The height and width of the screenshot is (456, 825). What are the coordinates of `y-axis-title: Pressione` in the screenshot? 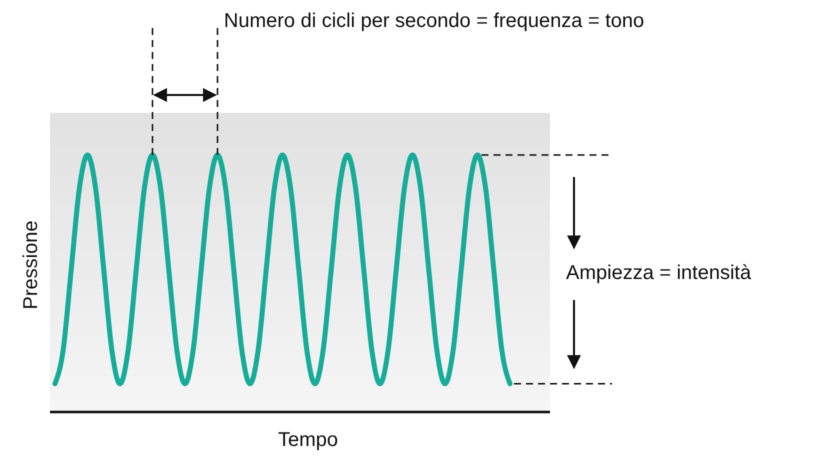 It's located at (31, 265).